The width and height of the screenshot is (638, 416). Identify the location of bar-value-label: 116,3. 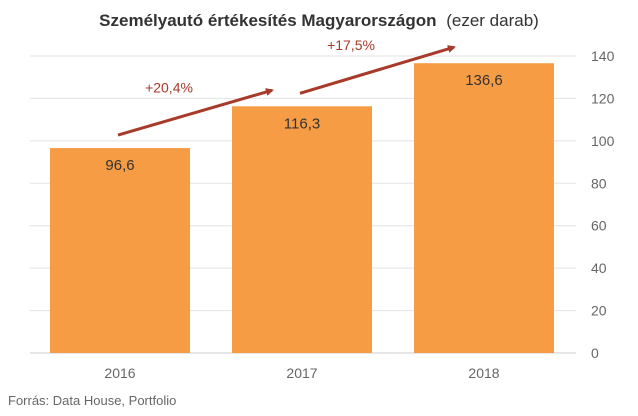
(302, 123).